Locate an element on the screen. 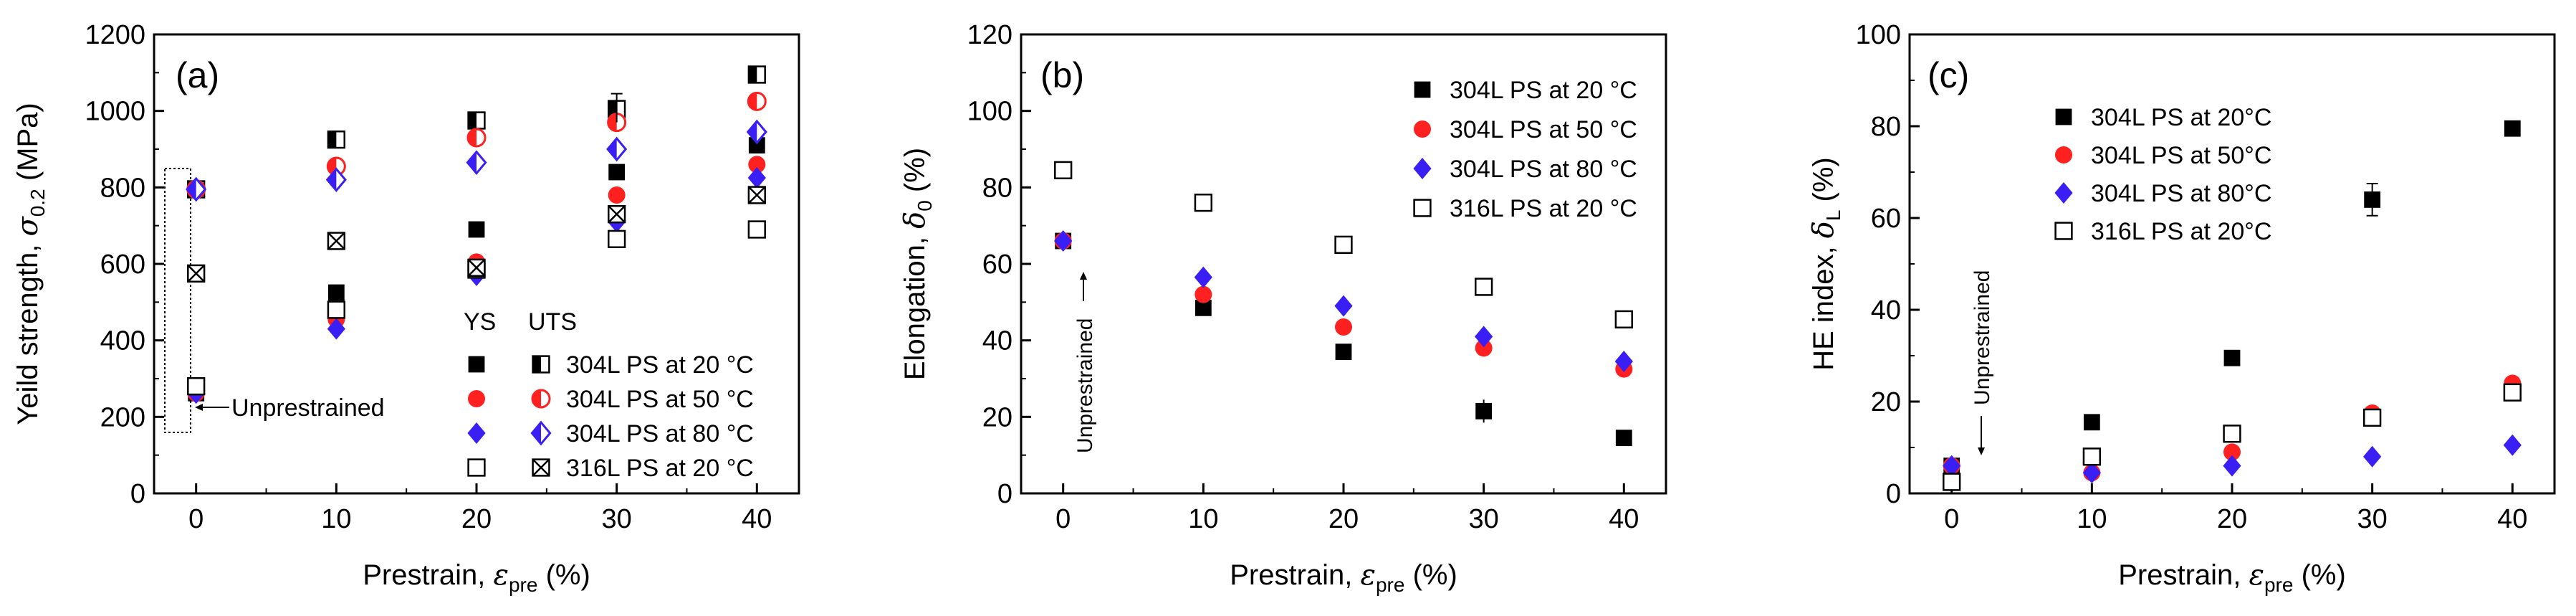 The height and width of the screenshot is (616, 2576). legend-c-marker-0-shape is located at coordinates (2063, 116).